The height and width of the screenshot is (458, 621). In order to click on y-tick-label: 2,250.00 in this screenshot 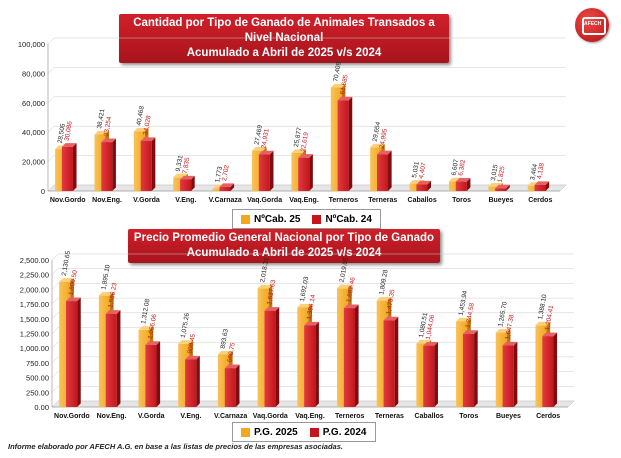, I will do `click(34, 275)`.